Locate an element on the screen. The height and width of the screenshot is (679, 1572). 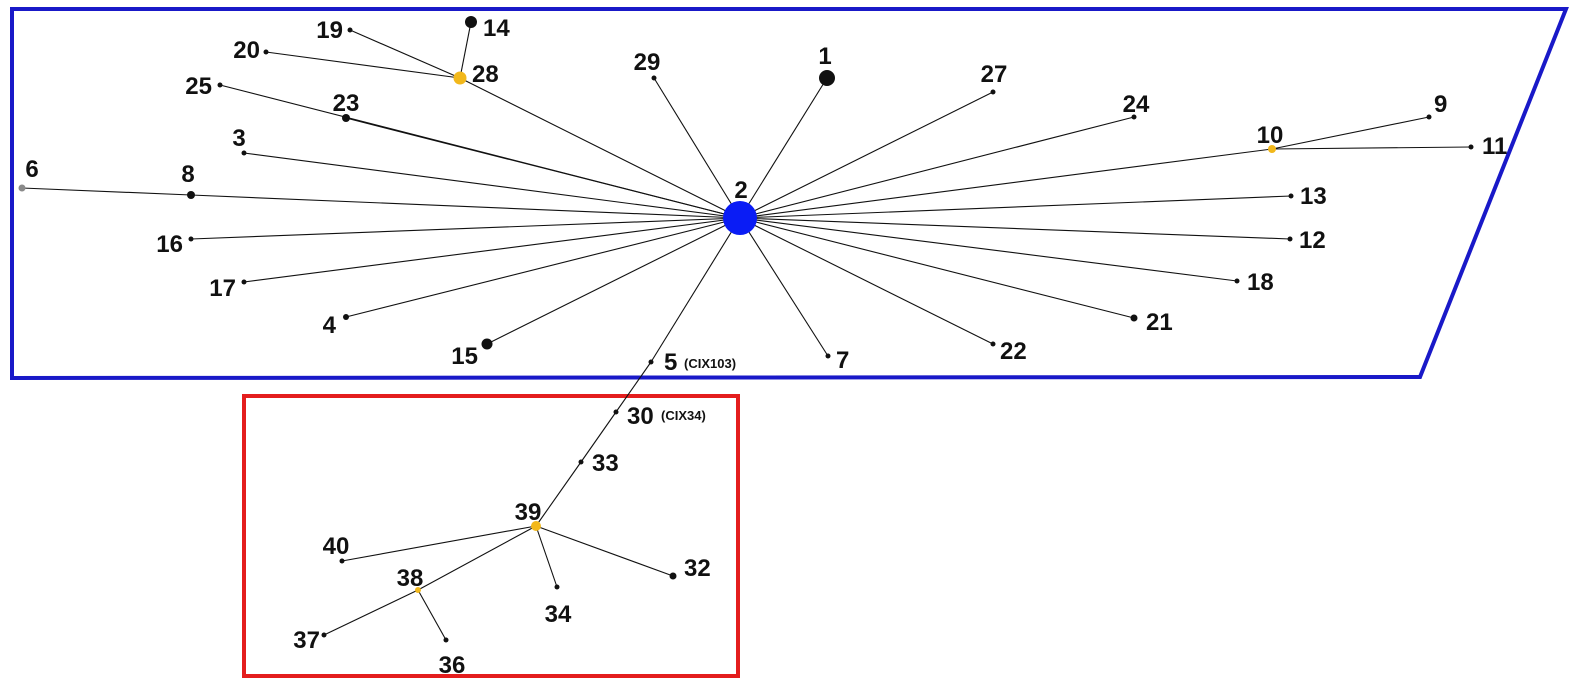
node-label-30: 30 is located at coordinates (640, 416).